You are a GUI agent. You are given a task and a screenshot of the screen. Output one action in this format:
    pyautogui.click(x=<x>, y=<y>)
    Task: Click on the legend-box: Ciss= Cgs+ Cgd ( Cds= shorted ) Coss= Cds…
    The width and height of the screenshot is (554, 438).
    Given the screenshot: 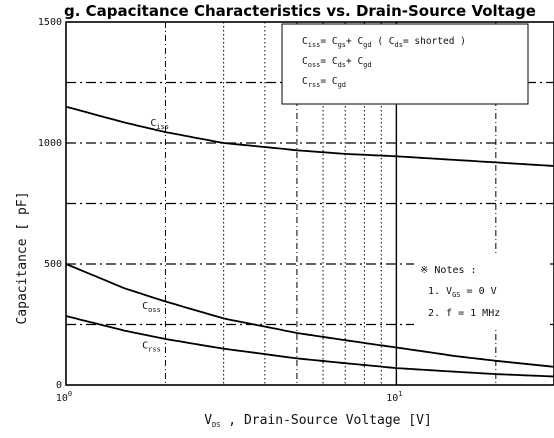 What is the action you would take?
    pyautogui.click(x=405, y=64)
    